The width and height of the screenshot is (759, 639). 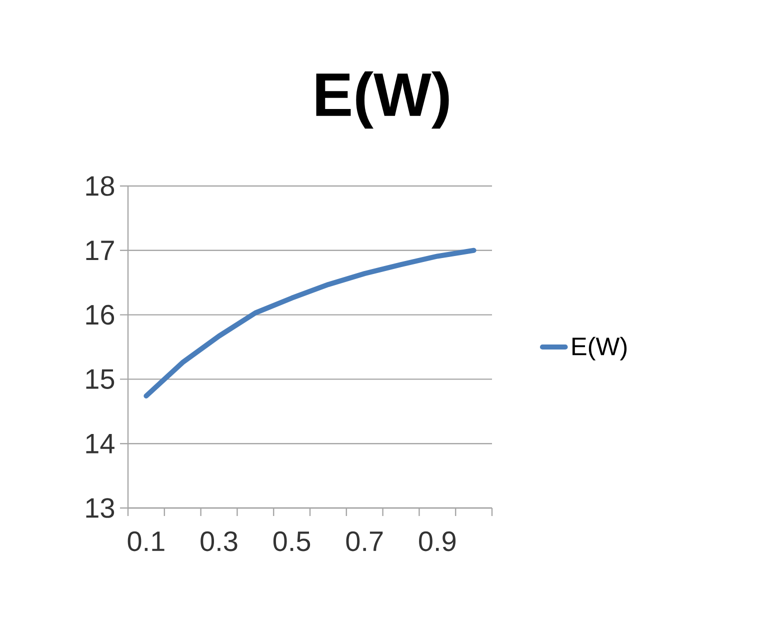 What do you see at coordinates (100, 250) in the screenshot?
I see `y-tick-label: 17` at bounding box center [100, 250].